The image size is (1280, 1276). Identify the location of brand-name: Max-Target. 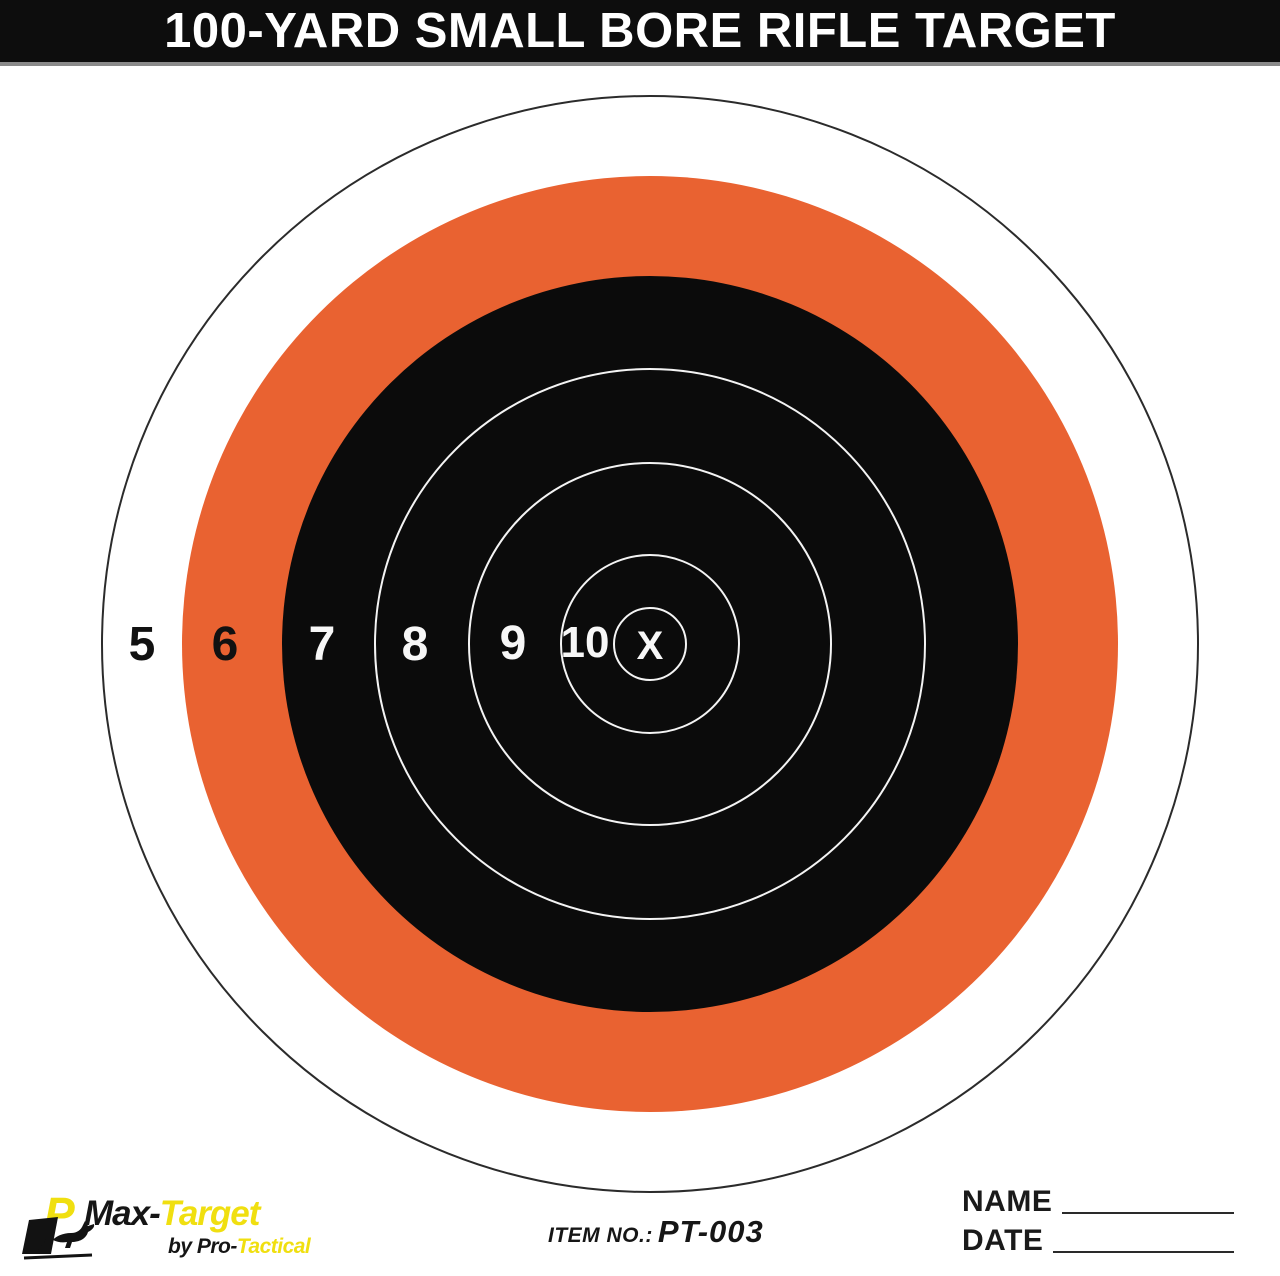
(172, 1213).